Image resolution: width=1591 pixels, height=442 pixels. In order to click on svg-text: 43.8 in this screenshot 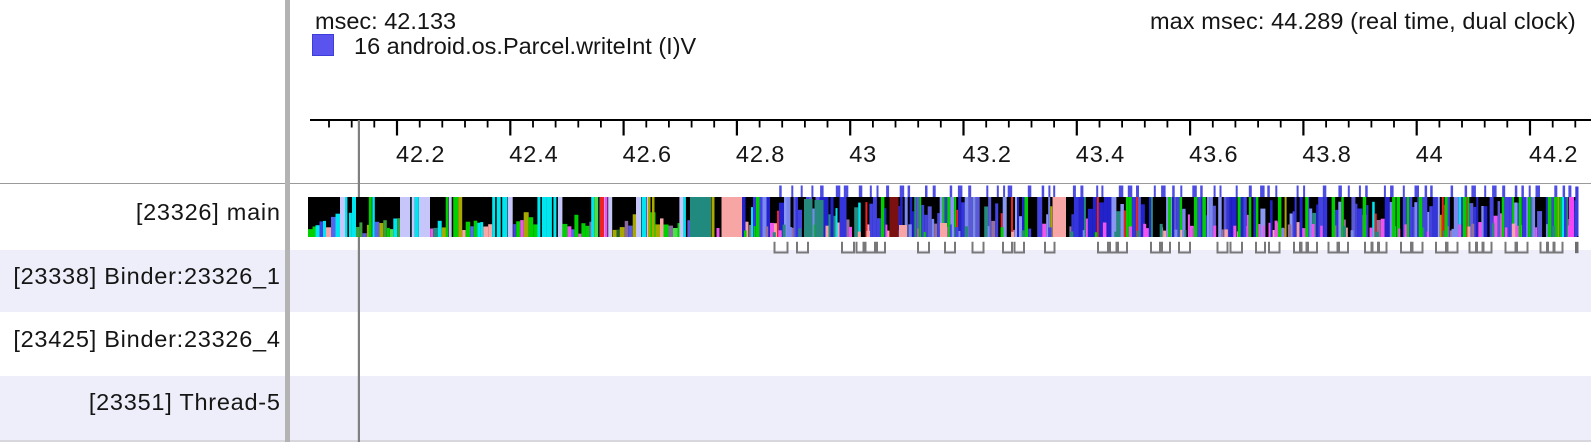, I will do `click(1326, 154)`.